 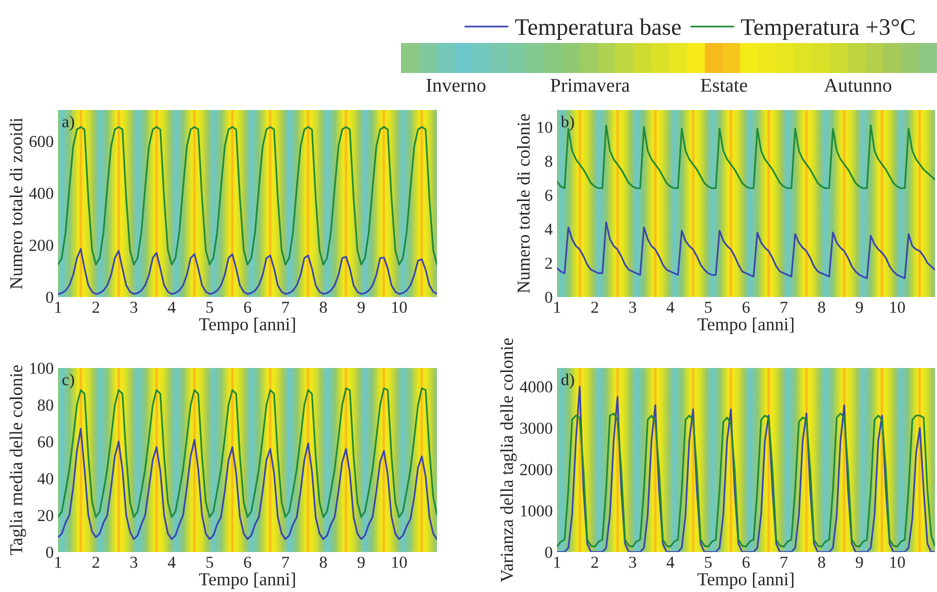 I want to click on y-tick-label: 1000, so click(x=536, y=511).